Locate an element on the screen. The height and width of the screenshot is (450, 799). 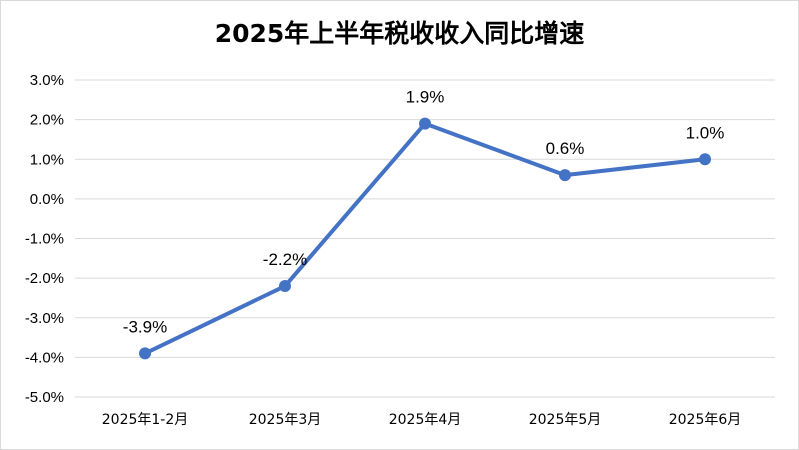
data-label: 1.9% is located at coordinates (425, 97).